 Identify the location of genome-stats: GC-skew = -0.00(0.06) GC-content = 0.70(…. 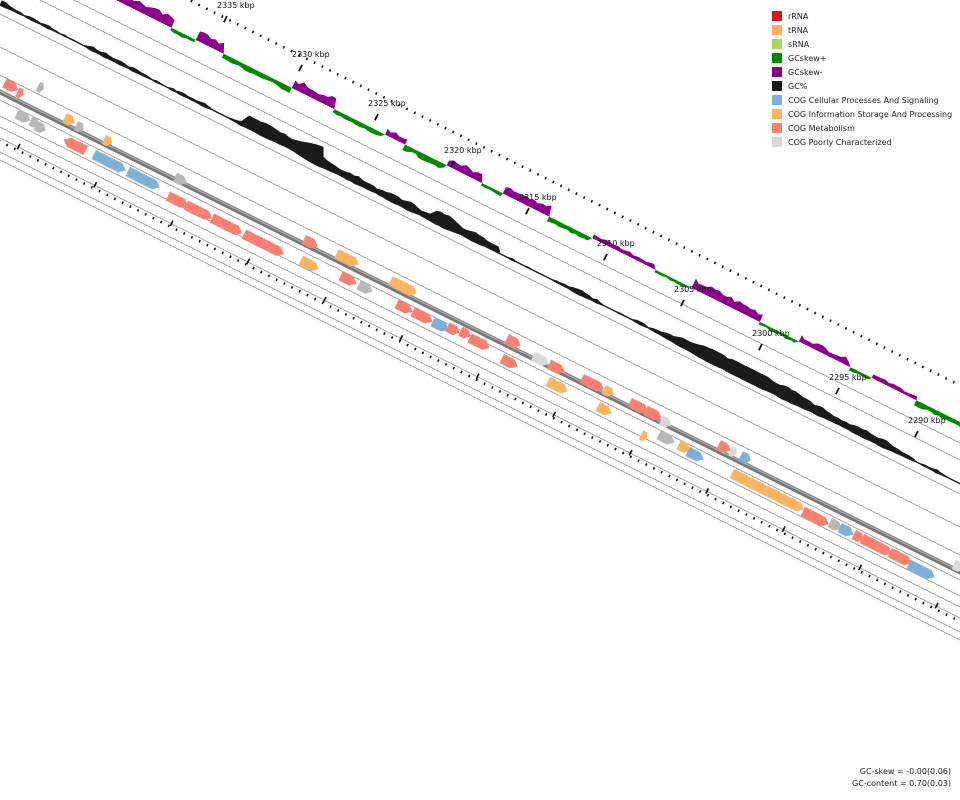
(901, 778).